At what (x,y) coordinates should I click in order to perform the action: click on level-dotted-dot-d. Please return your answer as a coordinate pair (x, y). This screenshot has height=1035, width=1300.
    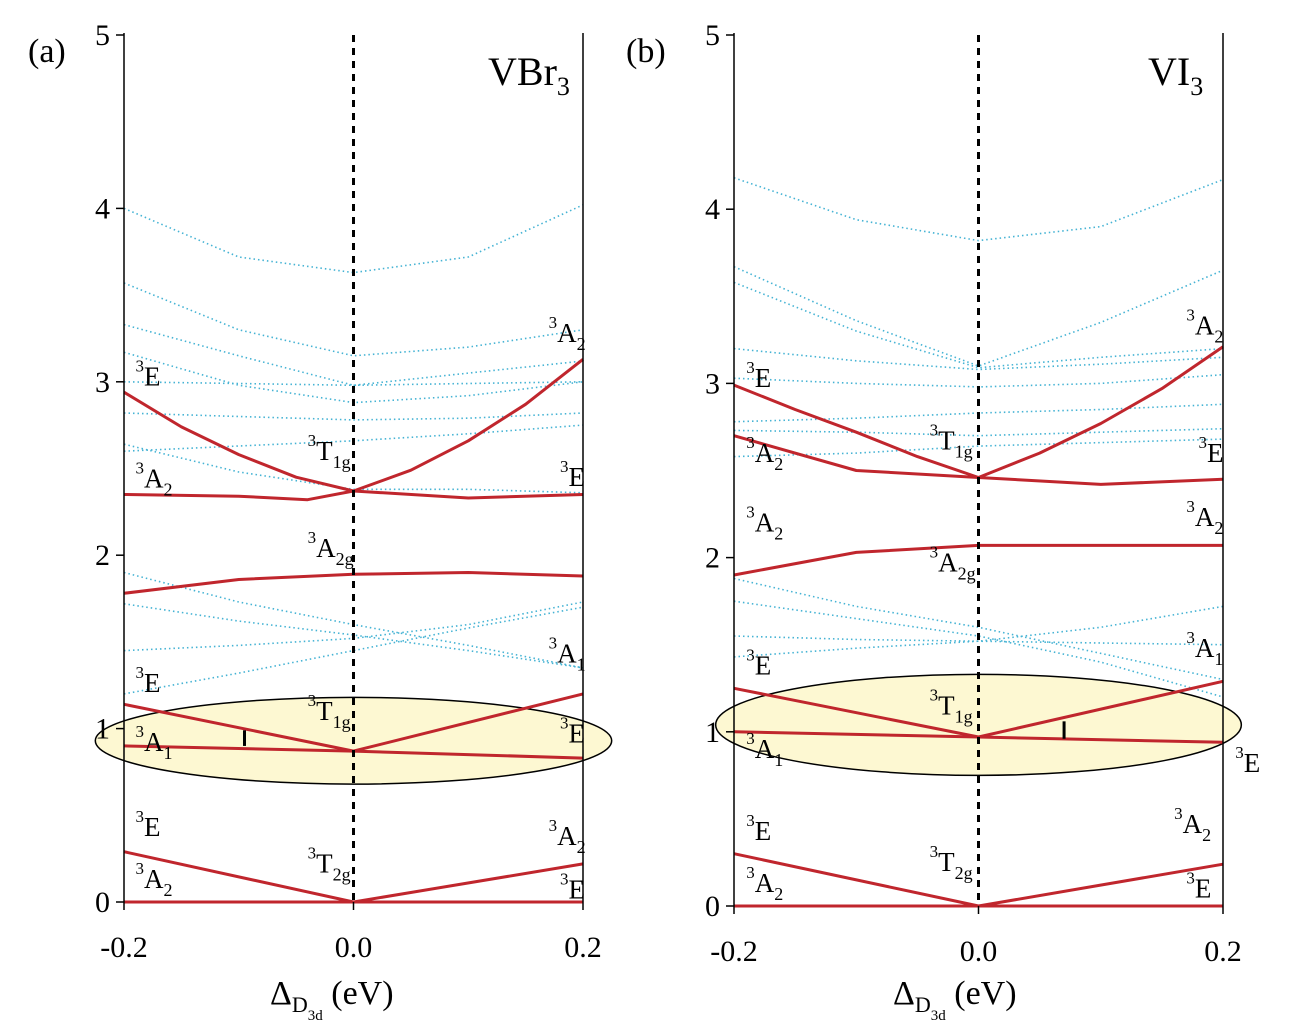
    Looking at the image, I should click on (978, 380).